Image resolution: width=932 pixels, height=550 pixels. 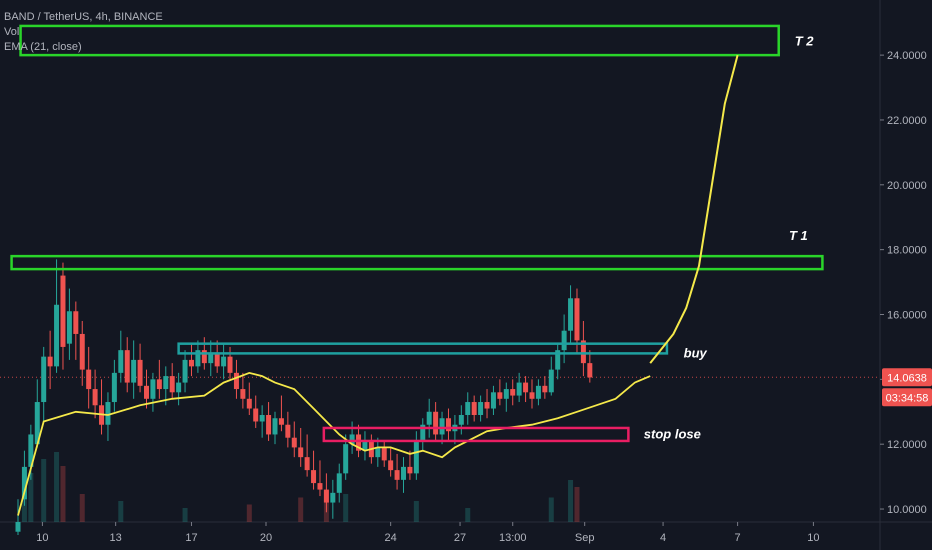 I want to click on stop-loss-zone, so click(x=476, y=434).